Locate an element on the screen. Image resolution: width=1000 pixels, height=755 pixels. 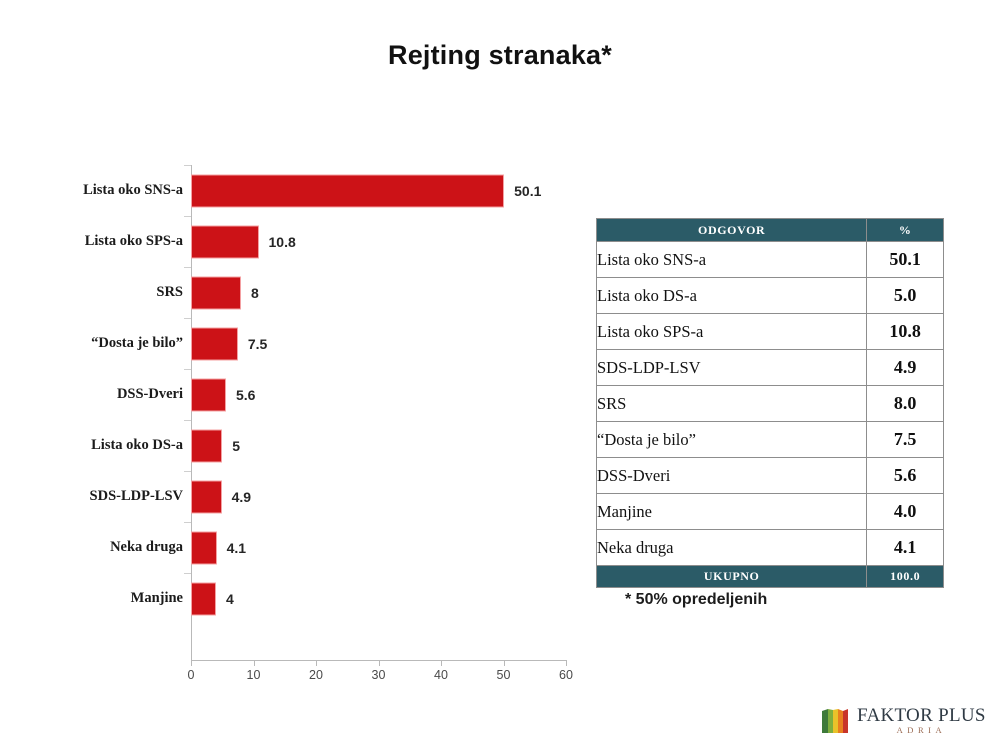
bar-row: Lista oko SPS-a 10.8 is located at coordinates (300, 241).